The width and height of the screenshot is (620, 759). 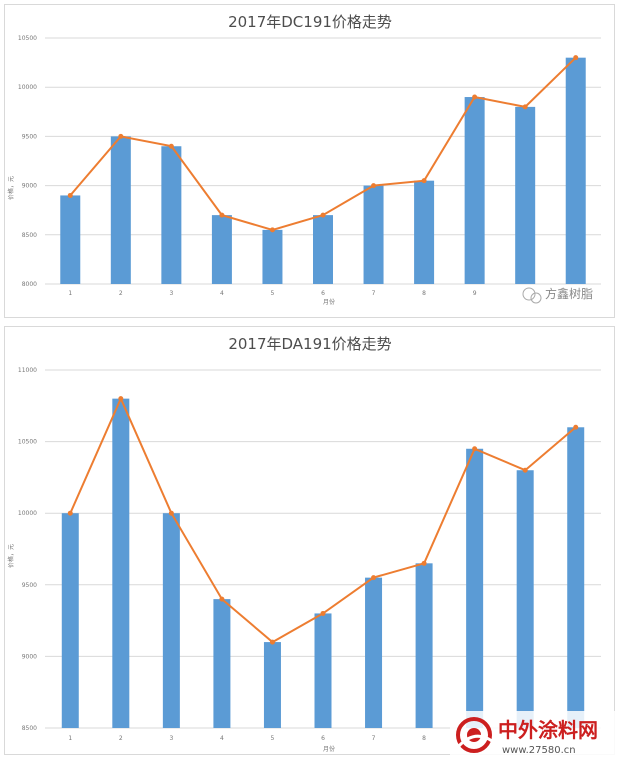 What do you see at coordinates (539, 750) in the screenshot?
I see `brand-url: www.27580.cn` at bounding box center [539, 750].